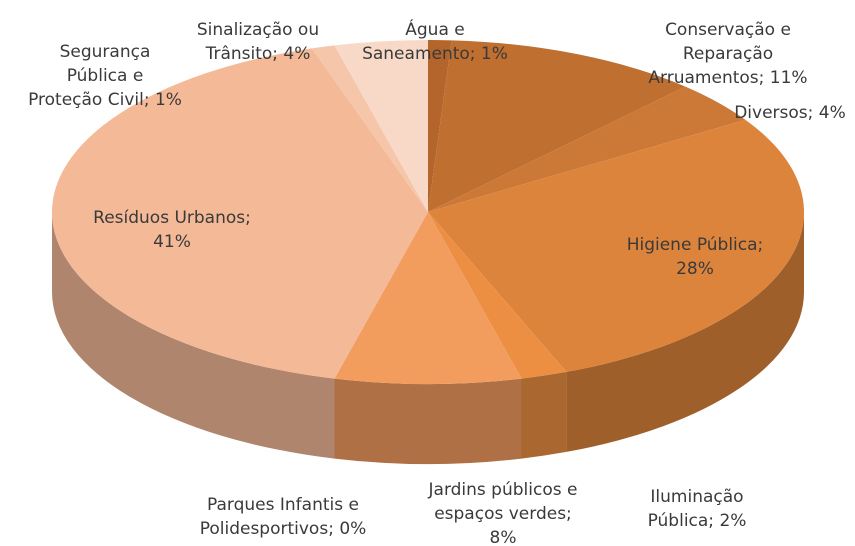 The width and height of the screenshot is (855, 546). What do you see at coordinates (695, 257) in the screenshot?
I see `data-label: Higiene Pública; 28%` at bounding box center [695, 257].